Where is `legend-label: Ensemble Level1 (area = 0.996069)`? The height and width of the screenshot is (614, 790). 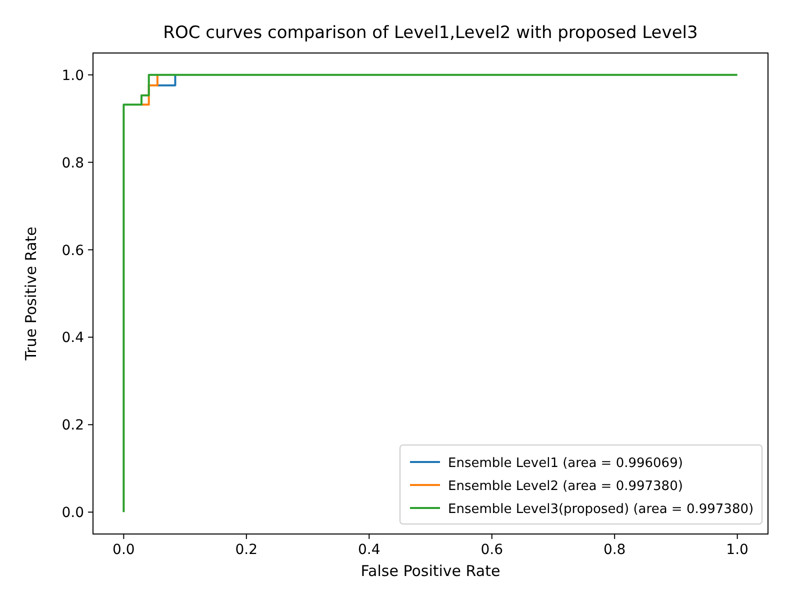
legend-label: Ensemble Level1 (area = 0.996069) is located at coordinates (565, 463).